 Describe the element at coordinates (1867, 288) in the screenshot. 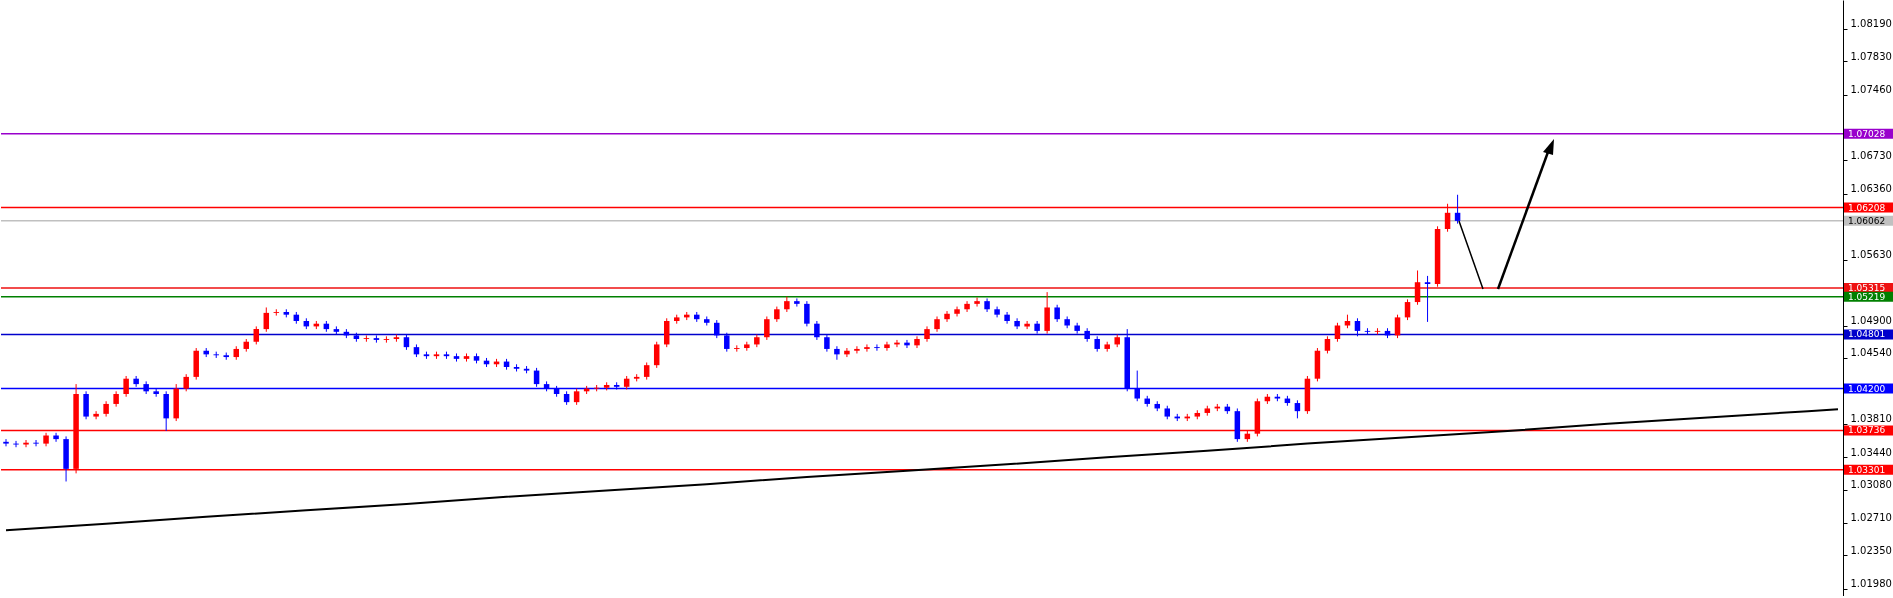

I see `ref-line-label: 1.05315` at that location.